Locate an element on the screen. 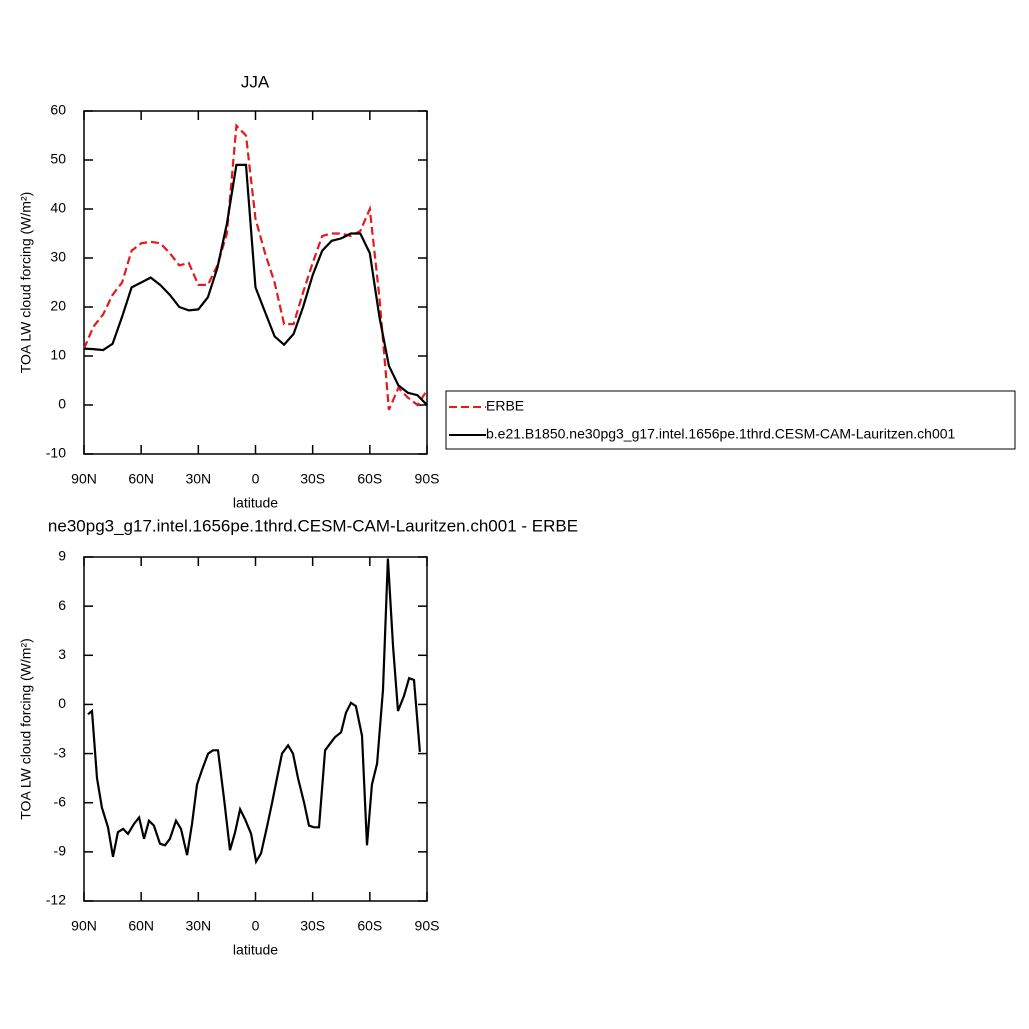 The height and width of the screenshot is (1029, 1029). y-tick-label: 30 is located at coordinates (58, 257).